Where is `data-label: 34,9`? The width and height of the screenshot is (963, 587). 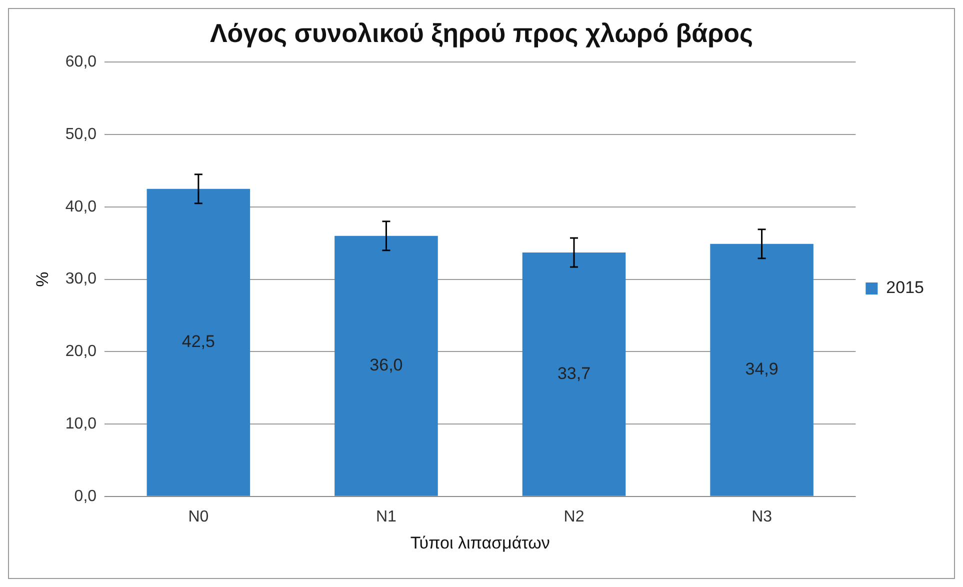 data-label: 34,9 is located at coordinates (761, 369).